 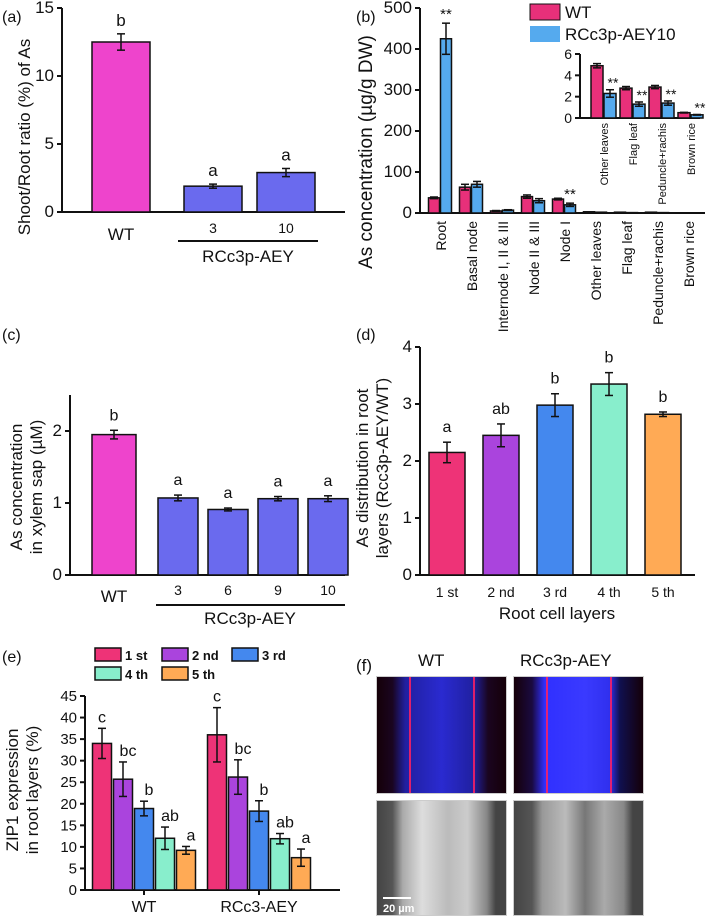 I want to click on panel-b-inset-x-label: Peduncle+rachis, so click(x=663, y=164).